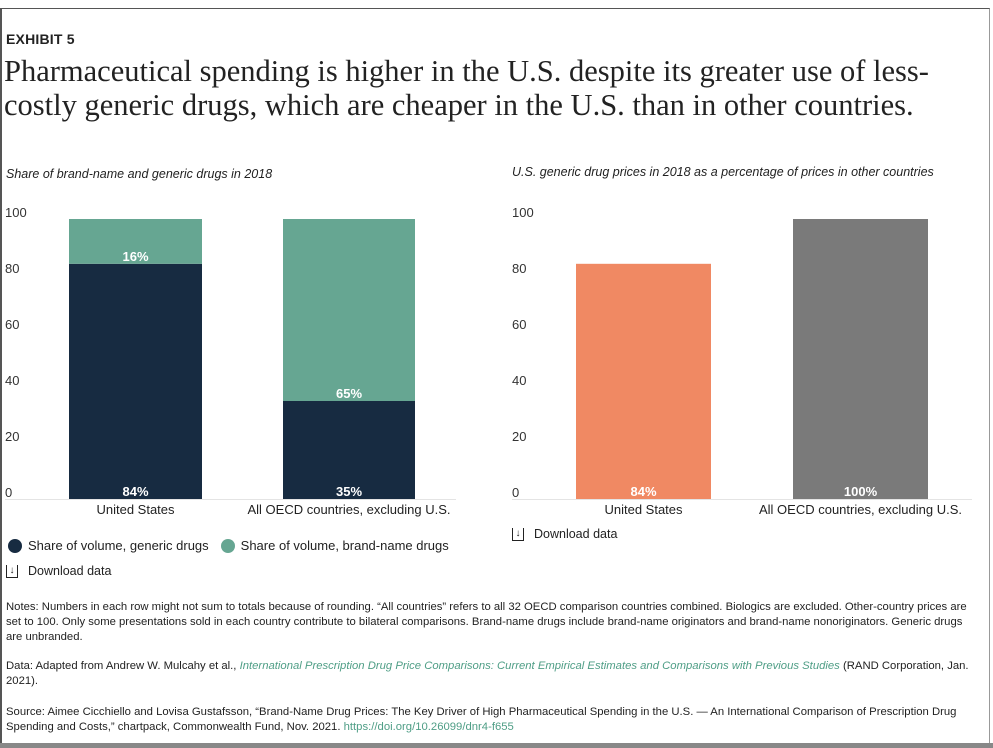  I want to click on legend-swatch-brand, so click(227, 545).